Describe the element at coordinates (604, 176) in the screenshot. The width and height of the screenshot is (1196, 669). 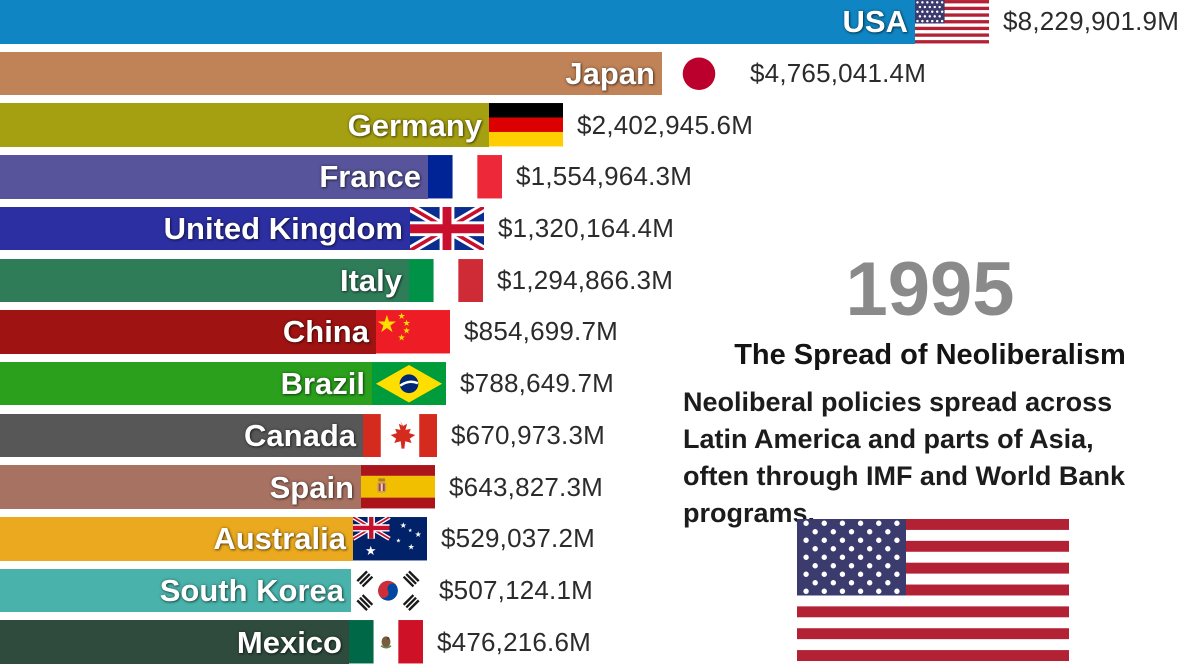
I see `bar-value: $1,554,964.3M` at that location.